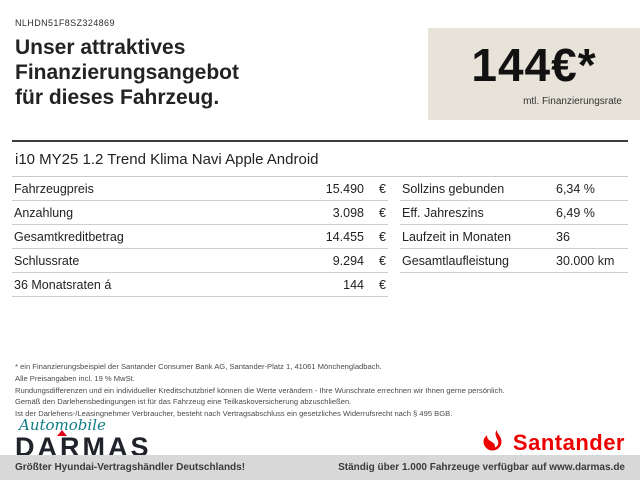 This screenshot has width=640, height=480. Describe the element at coordinates (514, 261) in the screenshot. I see `table-row: Gesamtlaufleistung 30.000 km` at that location.